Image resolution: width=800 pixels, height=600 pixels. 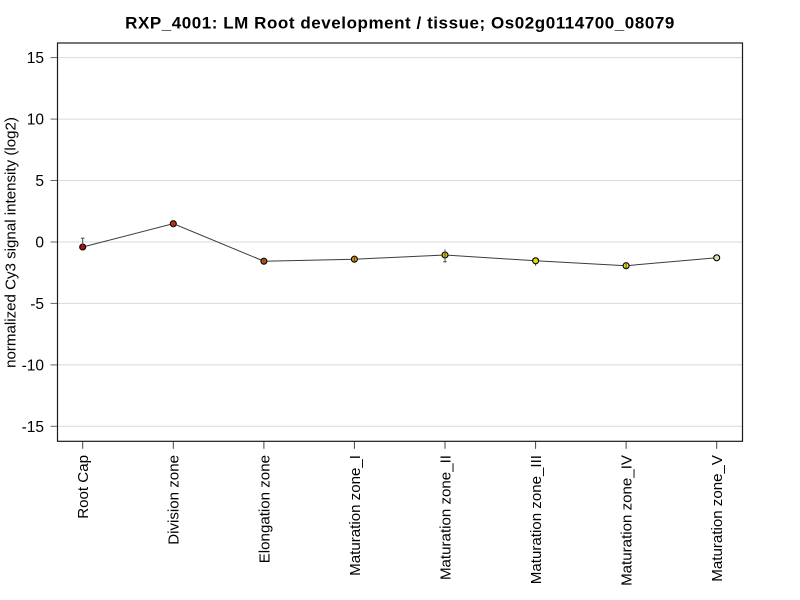 What do you see at coordinates (36, 120) in the screenshot?
I see `svg-text: 10` at bounding box center [36, 120].